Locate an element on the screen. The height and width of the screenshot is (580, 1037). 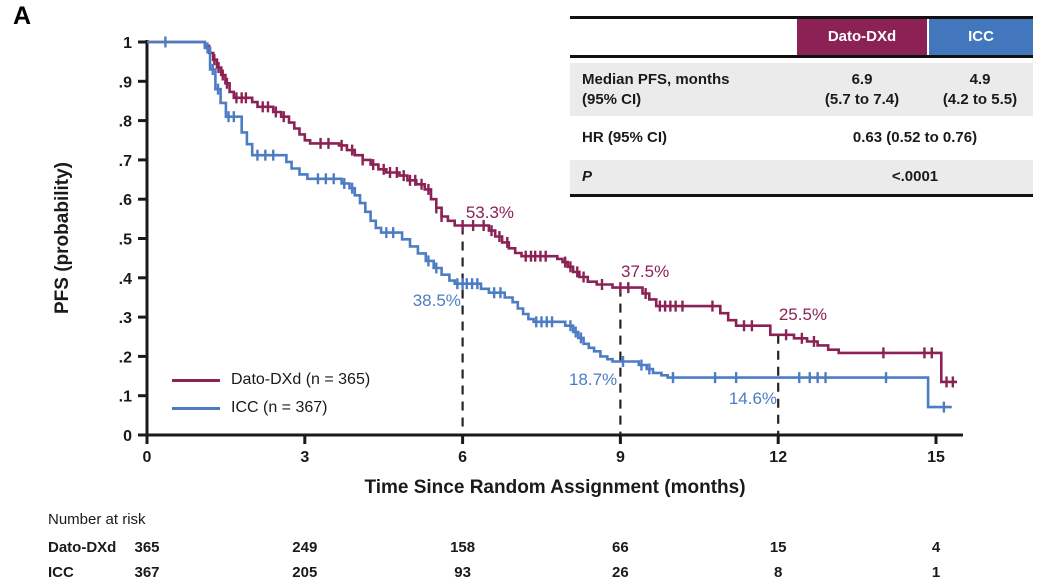
plot-legend: Dato-DXd (n = 365) ICC (n = 367) is located at coordinates (271, 397).